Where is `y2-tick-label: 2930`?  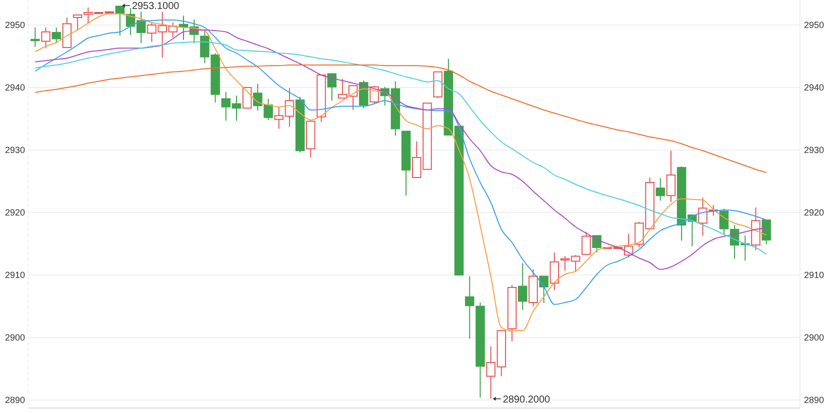 y2-tick-label: 2930 is located at coordinates (814, 150).